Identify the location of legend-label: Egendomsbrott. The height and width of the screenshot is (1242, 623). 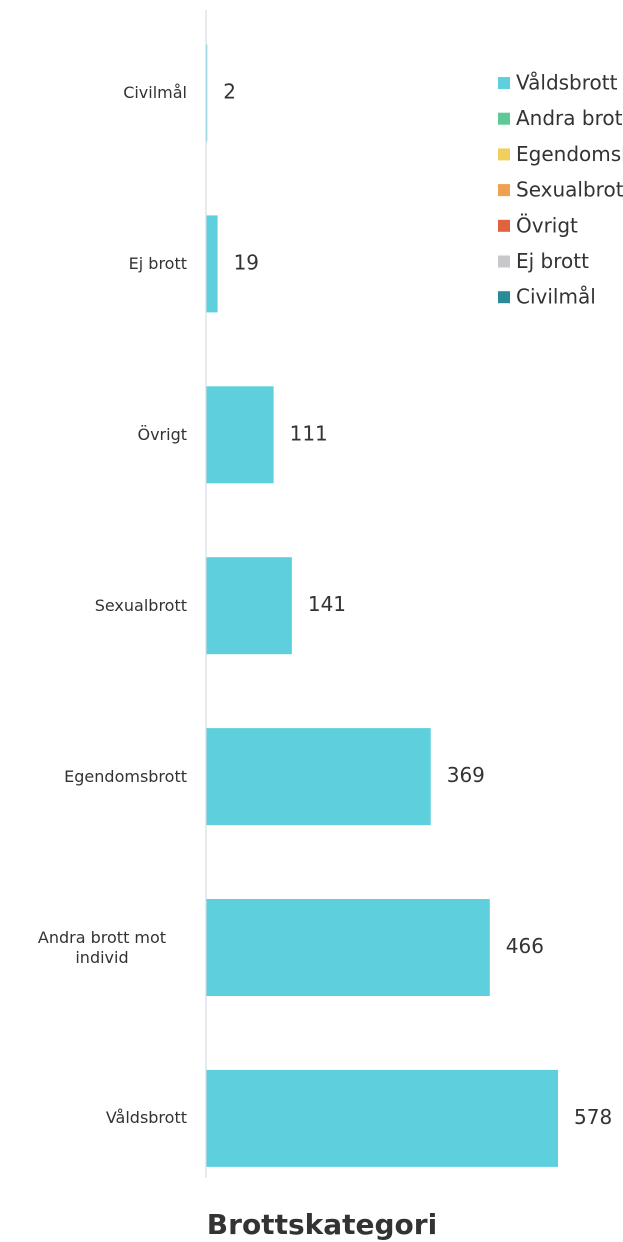
(569, 154).